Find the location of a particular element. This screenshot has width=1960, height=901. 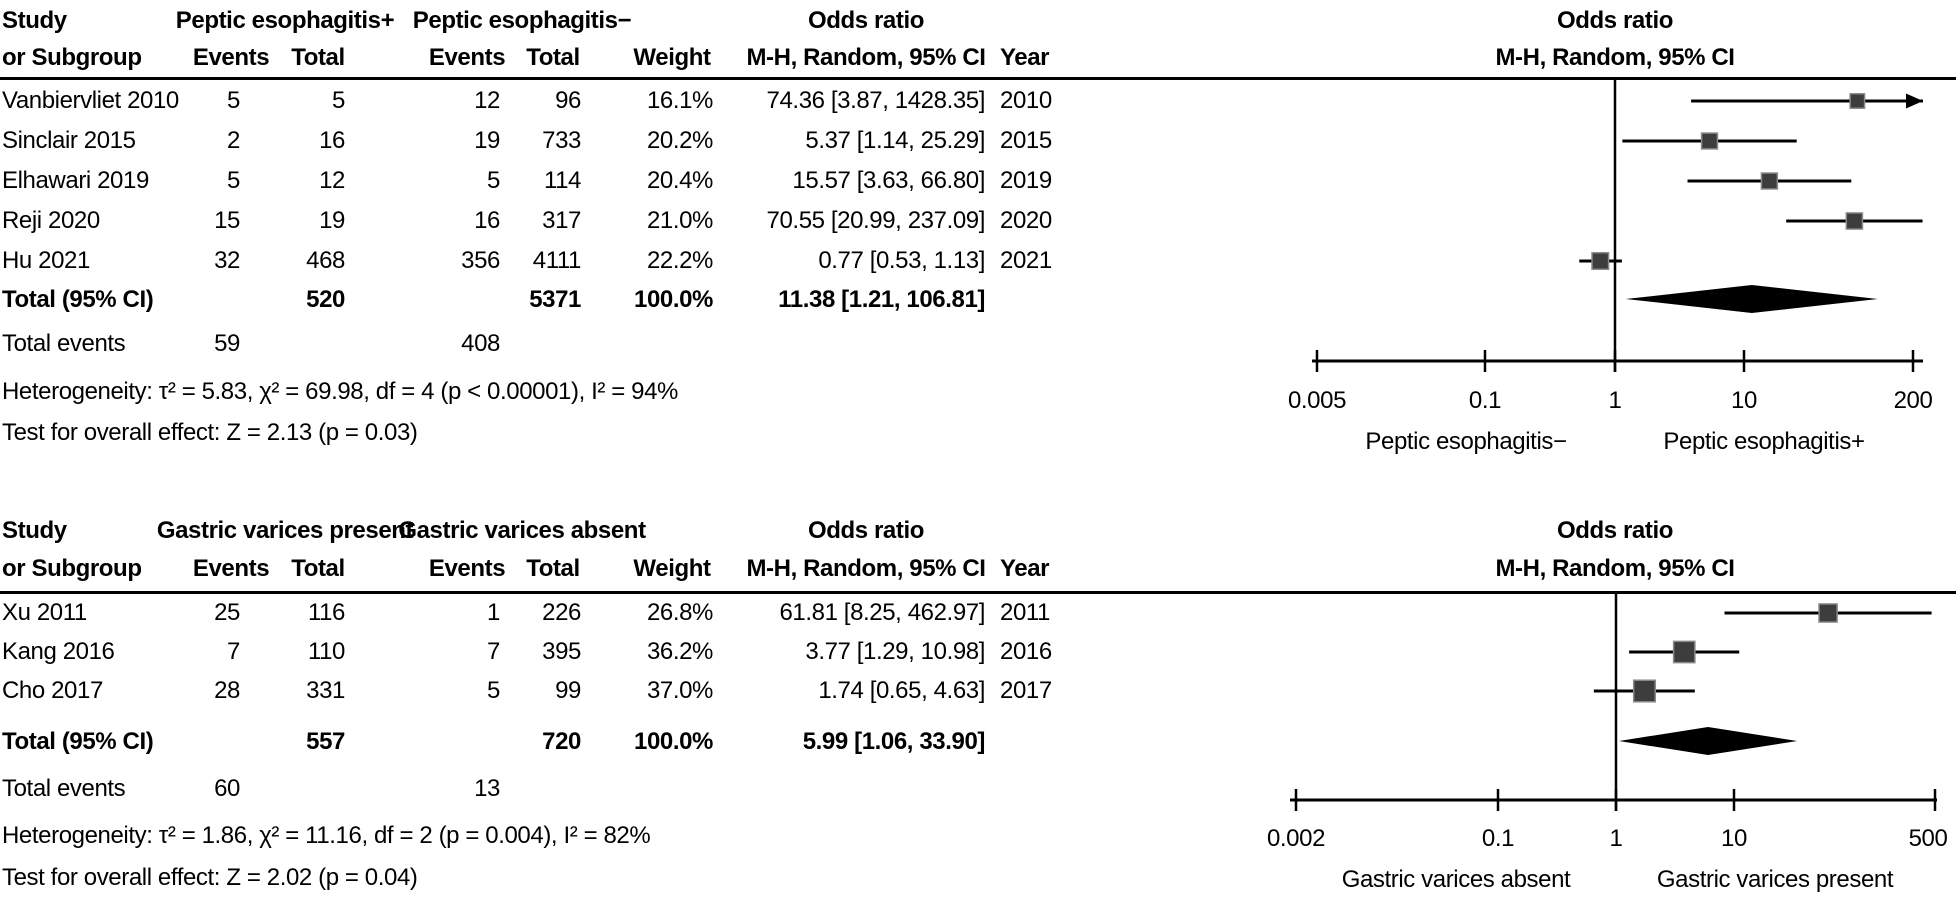

weight-value: 20.4% is located at coordinates (679, 180).